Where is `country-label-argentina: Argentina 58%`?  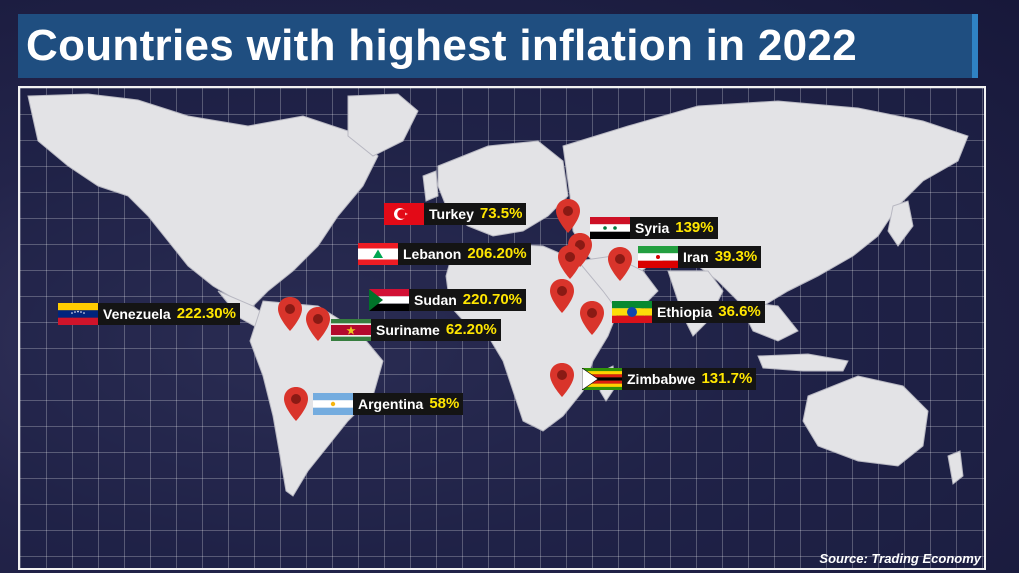
country-label-argentina: Argentina 58% is located at coordinates (408, 404).